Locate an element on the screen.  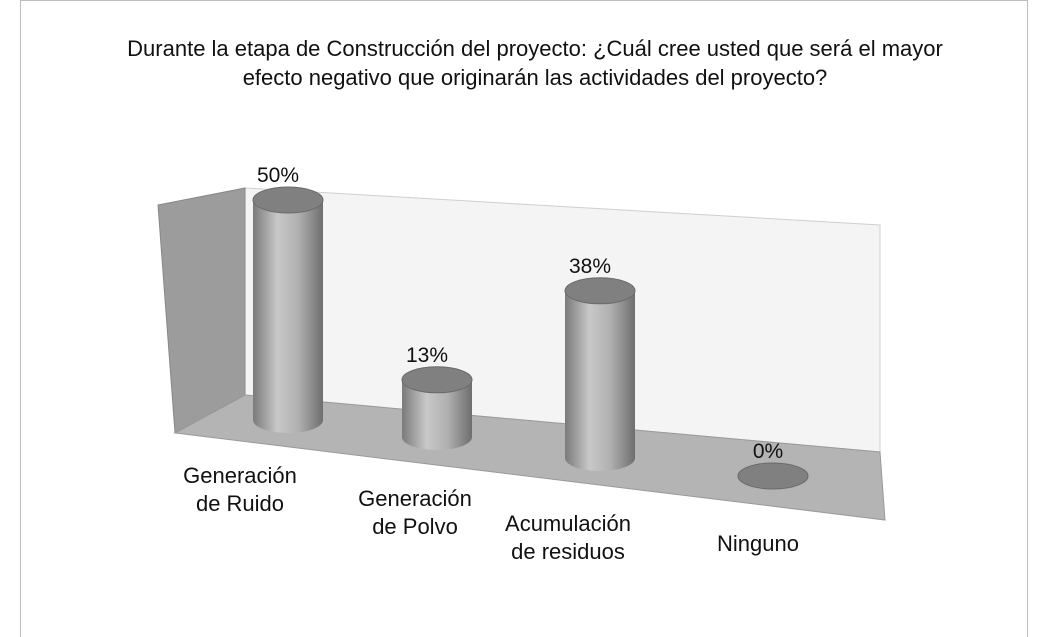
value-label: 0% is located at coordinates (768, 451).